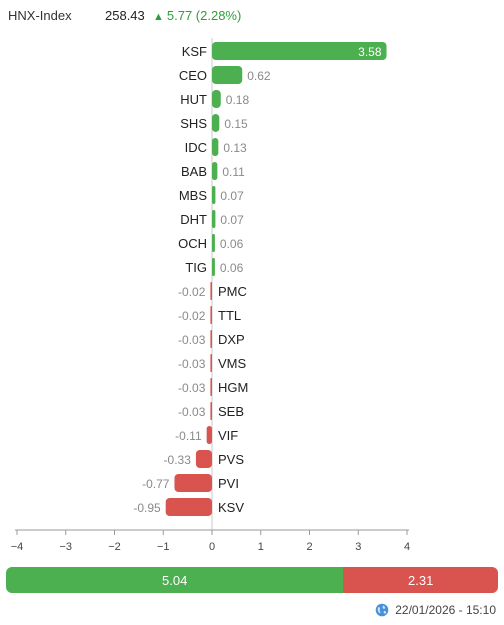  Describe the element at coordinates (358, 547) in the screenshot. I see `x-tick-label: 3` at that location.